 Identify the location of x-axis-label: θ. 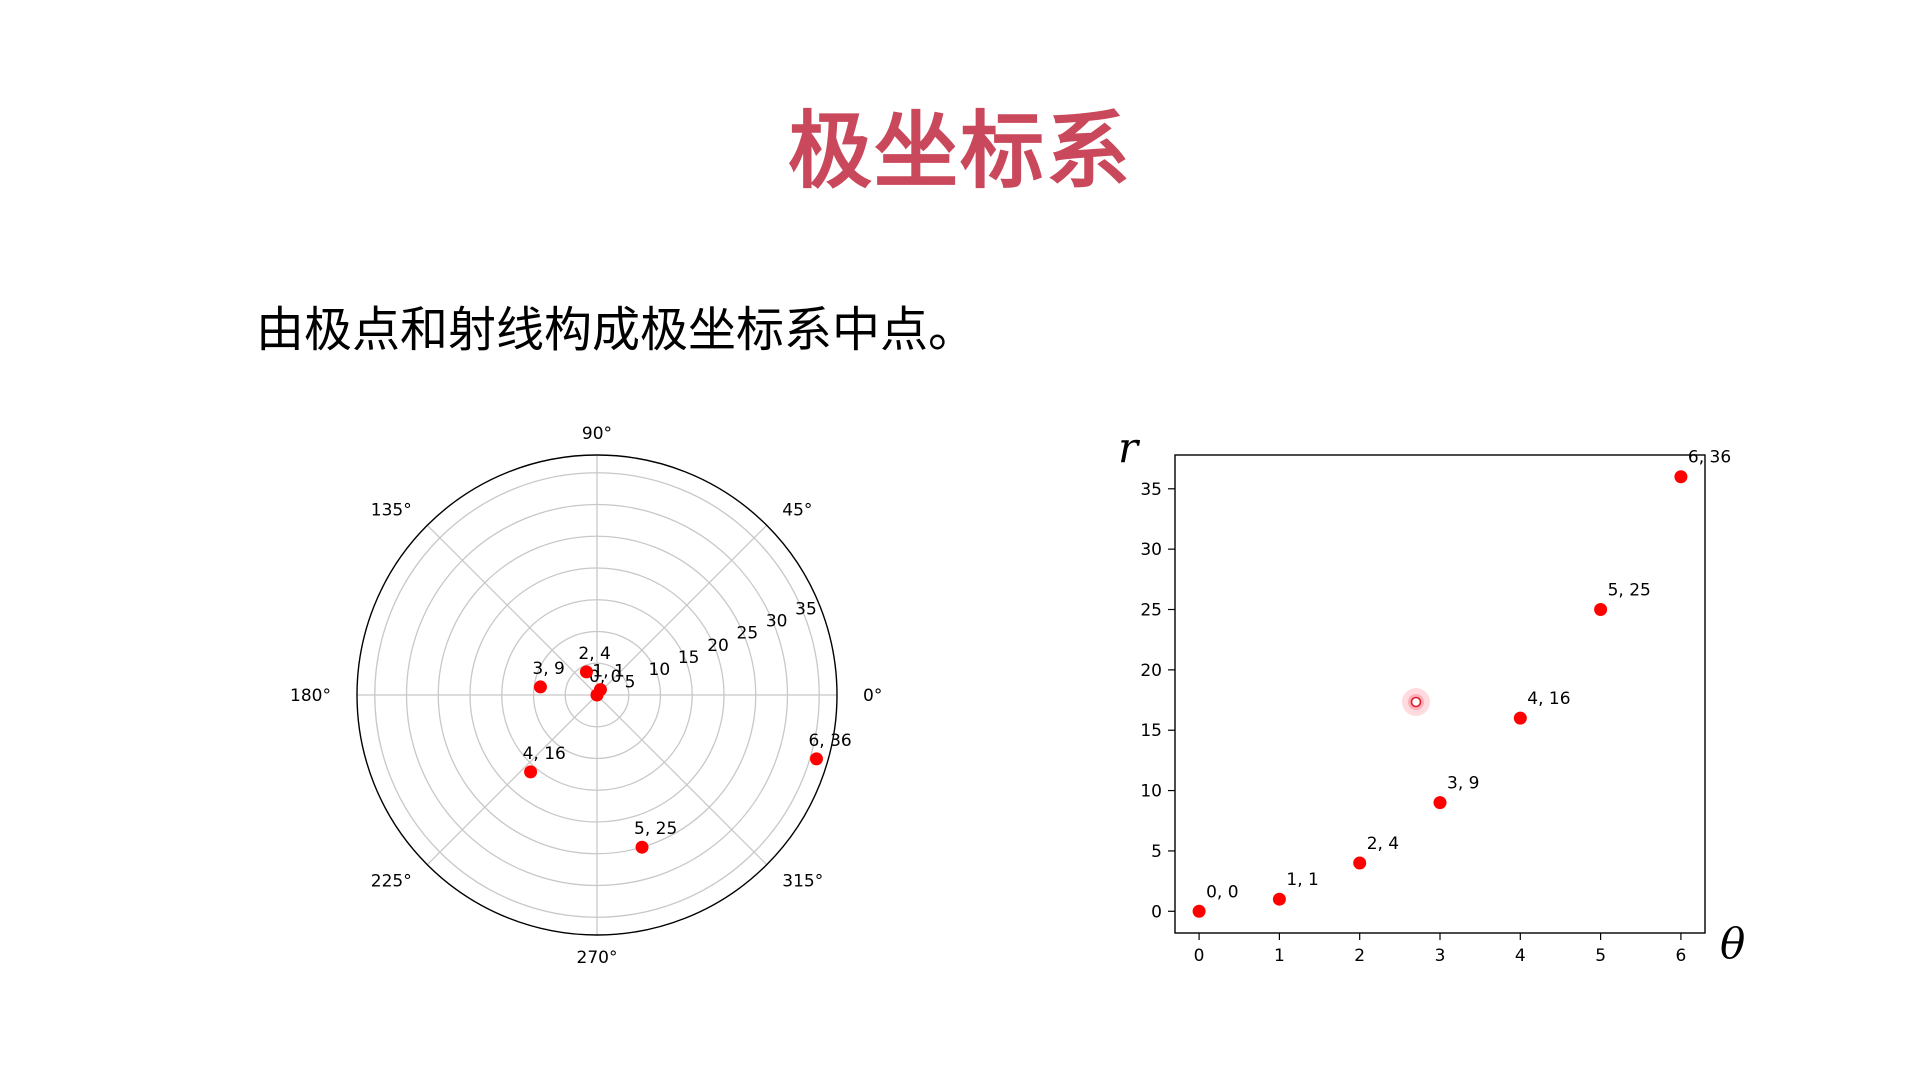
(1732, 943).